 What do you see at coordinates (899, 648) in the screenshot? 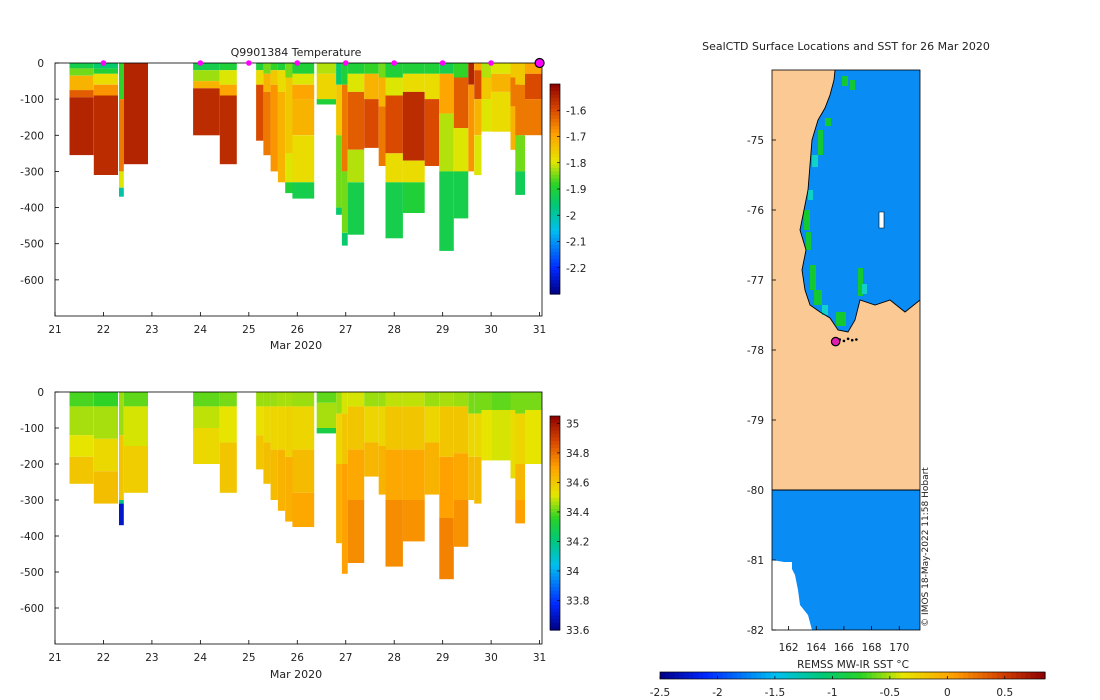
I see `map-x-tick-label: 170` at bounding box center [899, 648].